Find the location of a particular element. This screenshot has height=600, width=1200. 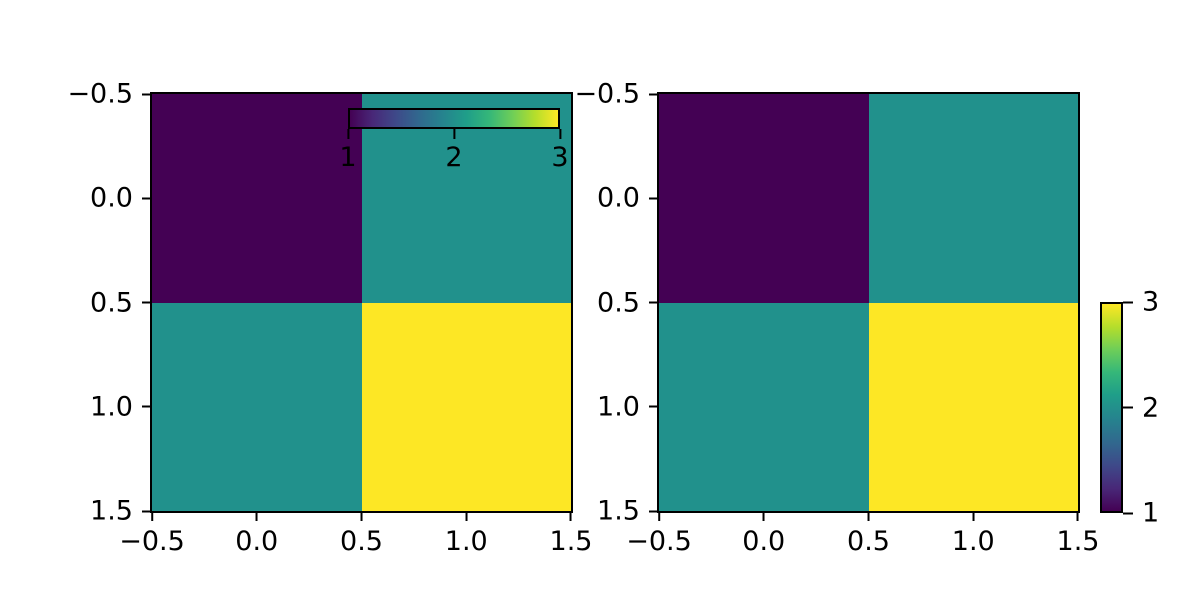

inset-colorbar-horizontal: 1 2 3 is located at coordinates (454, 139).